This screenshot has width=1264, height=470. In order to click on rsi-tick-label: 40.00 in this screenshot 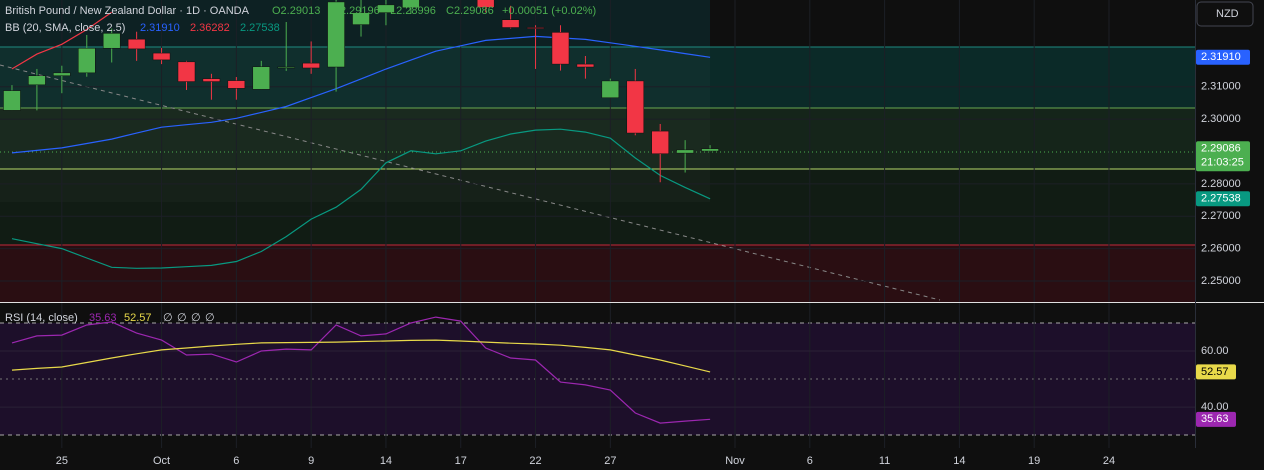, I will do `click(1215, 407)`.